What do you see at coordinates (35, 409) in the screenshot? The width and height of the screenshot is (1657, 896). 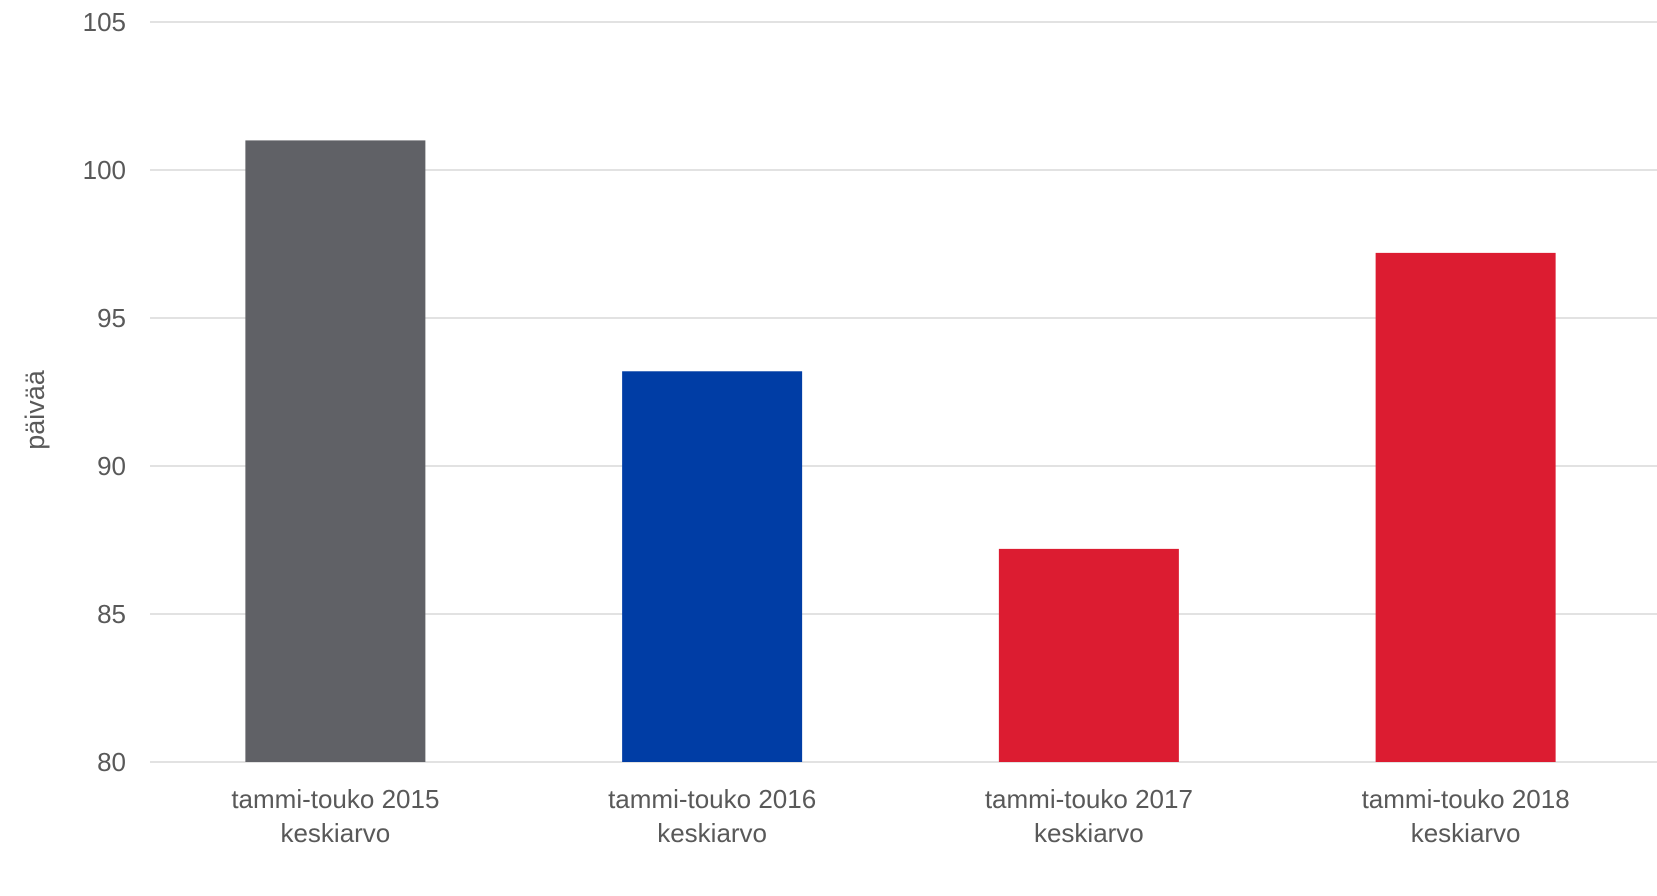 I see `y-axis-title: päivää` at bounding box center [35, 409].